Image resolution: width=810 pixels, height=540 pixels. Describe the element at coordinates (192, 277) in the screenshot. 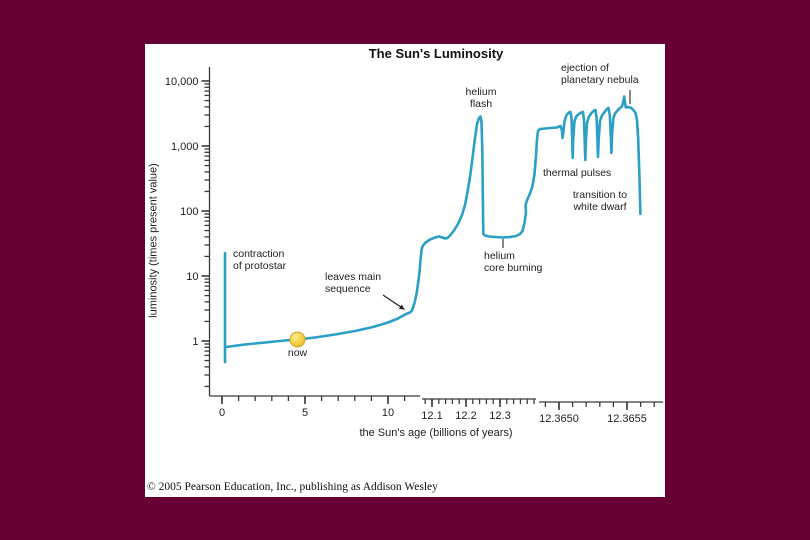

I see `y-tick-label: 10` at that location.